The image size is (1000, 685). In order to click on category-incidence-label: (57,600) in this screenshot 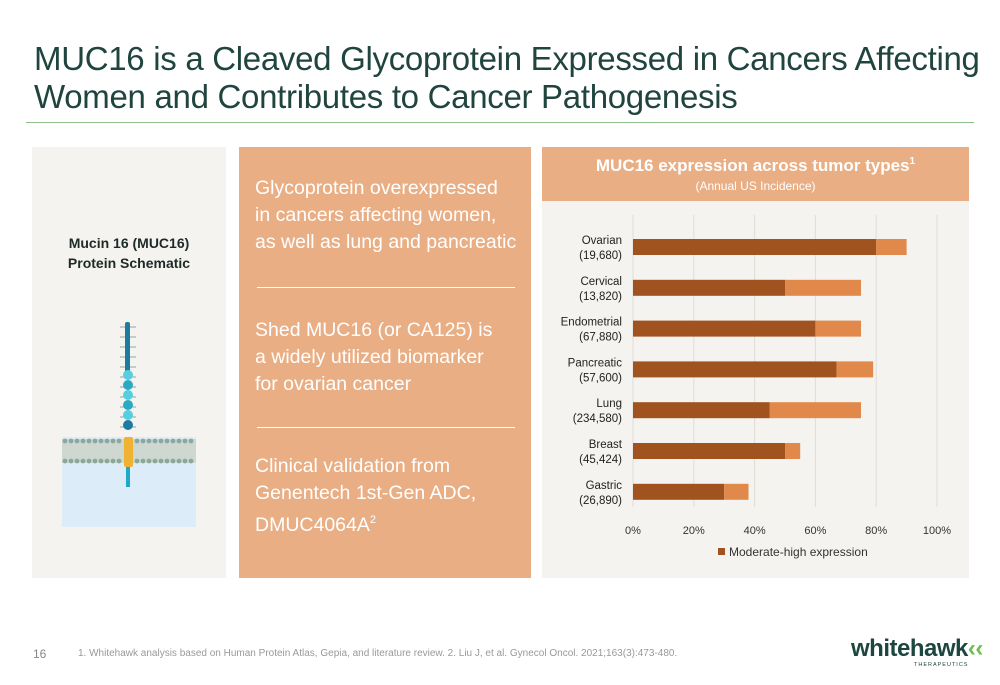, I will do `click(600, 378)`.